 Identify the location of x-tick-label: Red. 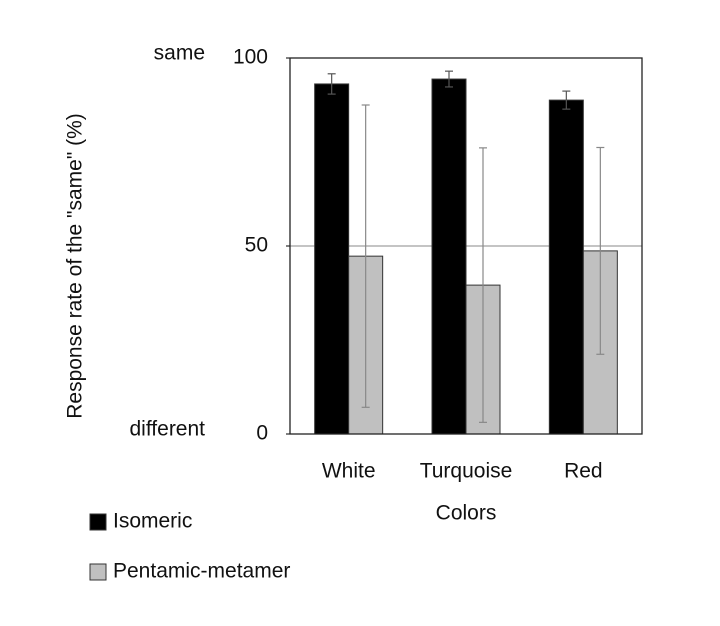
(583, 471).